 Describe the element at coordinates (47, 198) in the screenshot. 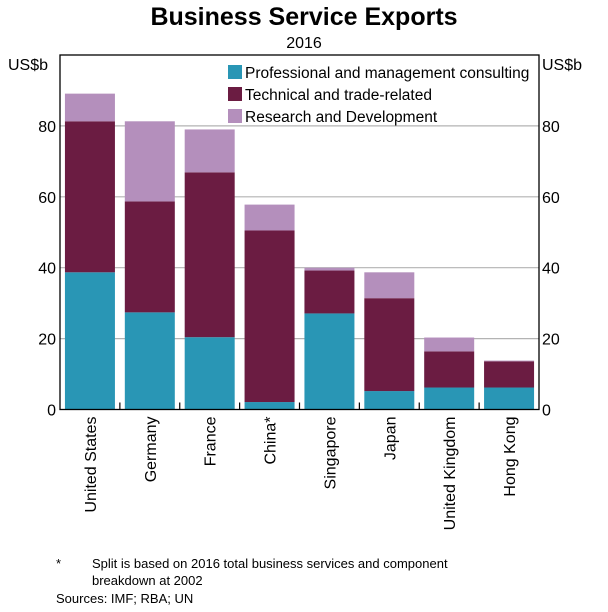

I see `y-tick-label-left: 60` at that location.